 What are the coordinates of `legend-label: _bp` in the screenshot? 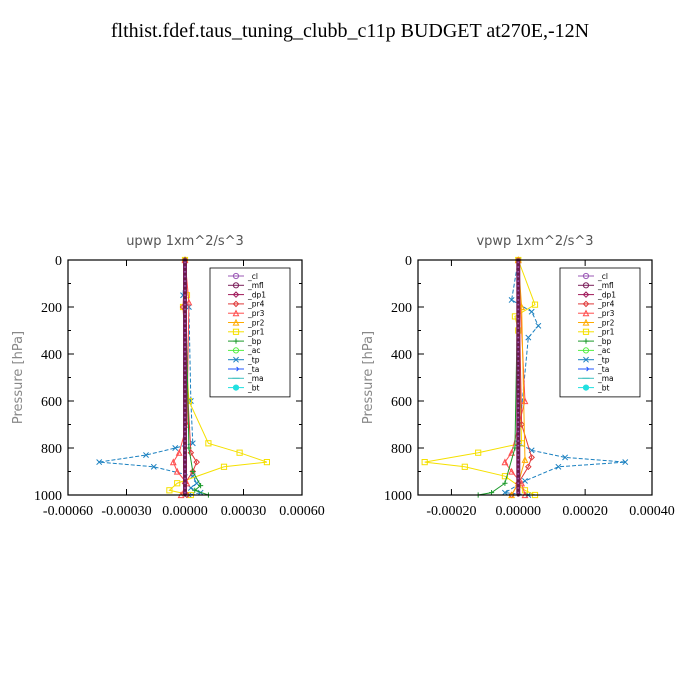 It's located at (604, 341).